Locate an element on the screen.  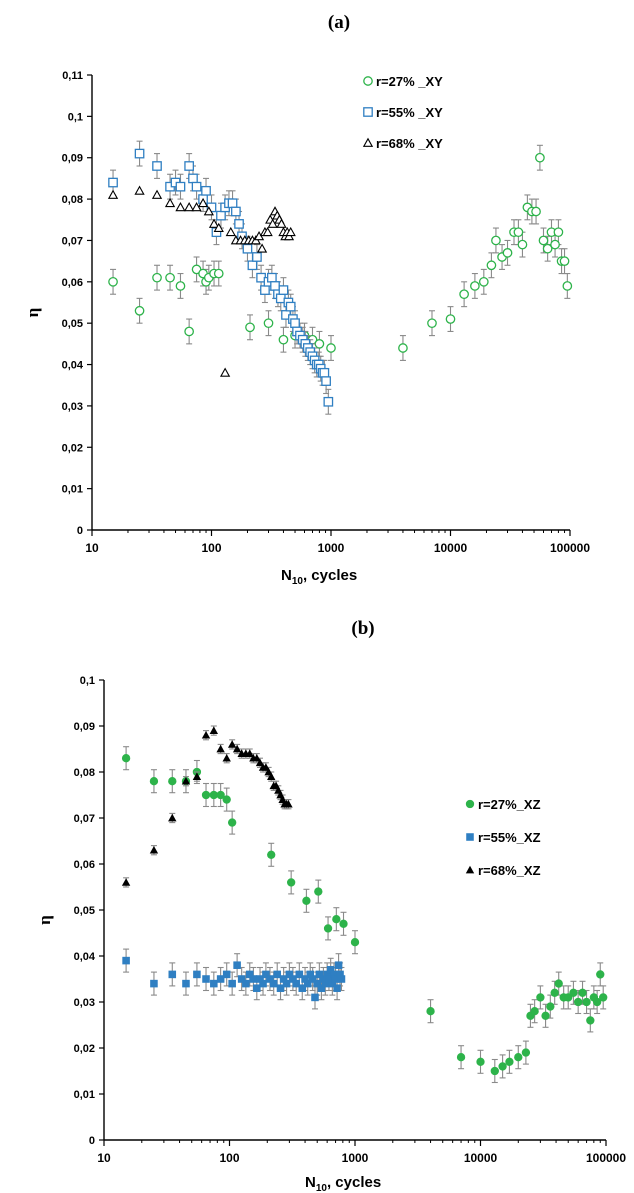
panel-b-y-tick-label: 0,01 is located at coordinates (84, 1095).